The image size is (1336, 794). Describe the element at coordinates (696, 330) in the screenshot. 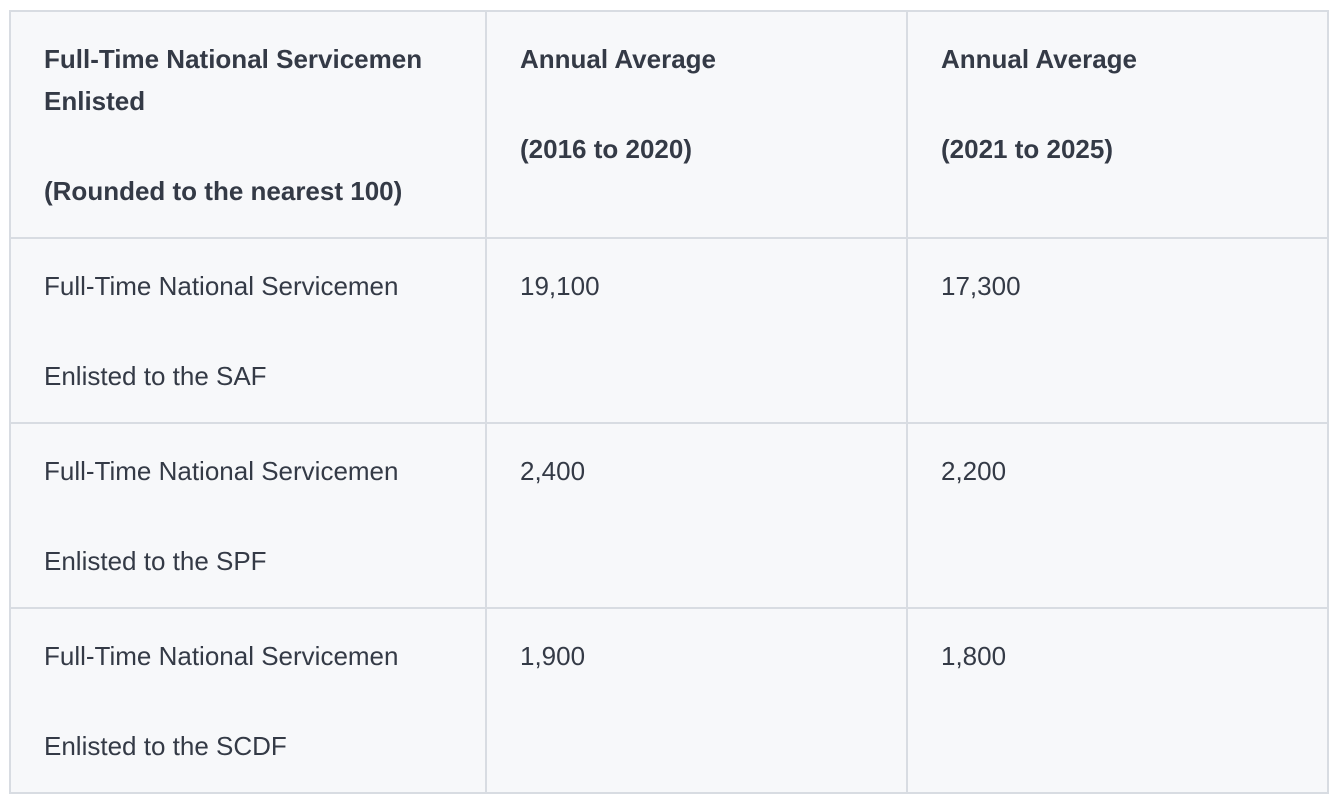

I see `table-cell: 19,100` at that location.